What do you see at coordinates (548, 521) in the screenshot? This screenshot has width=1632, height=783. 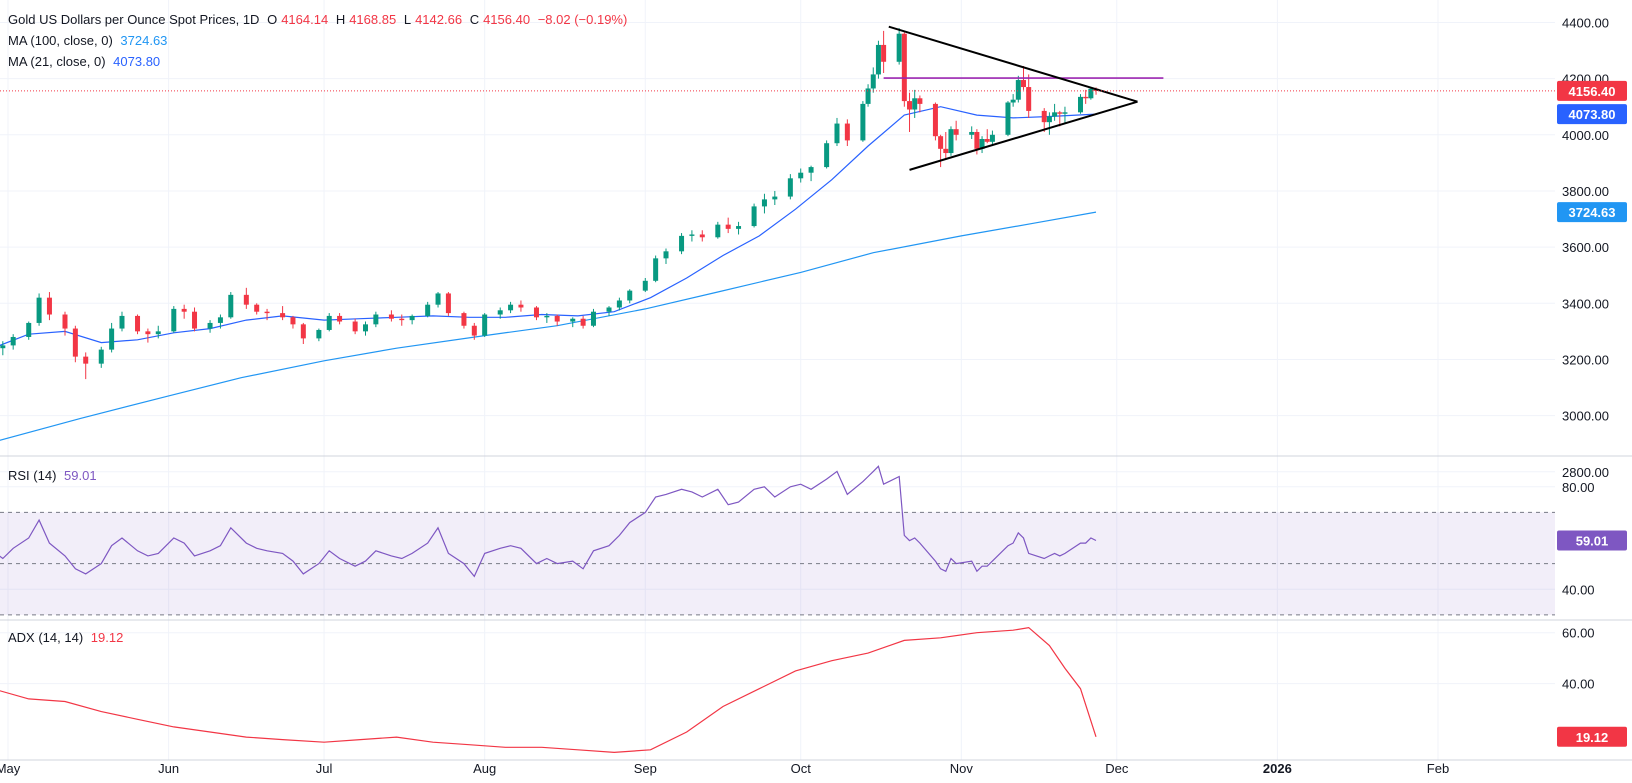 I see `rsi-line` at bounding box center [548, 521].